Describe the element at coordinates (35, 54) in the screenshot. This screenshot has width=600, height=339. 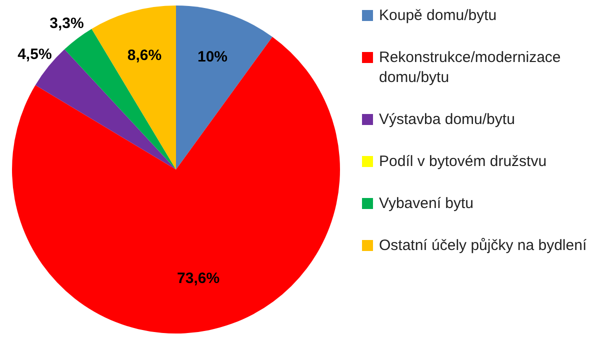
I see `data-label: 4,5%` at that location.